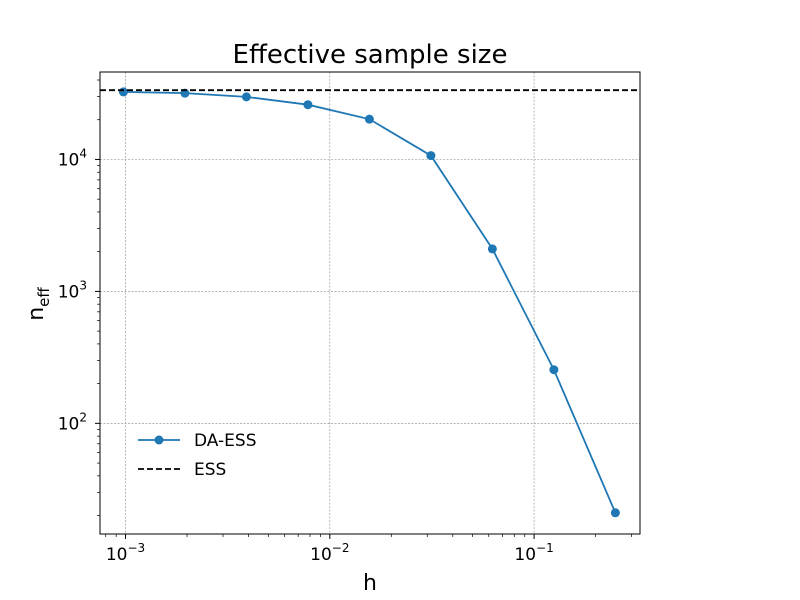 This screenshot has width=800, height=600. I want to click on legend-marker-da-ess, so click(159, 440).